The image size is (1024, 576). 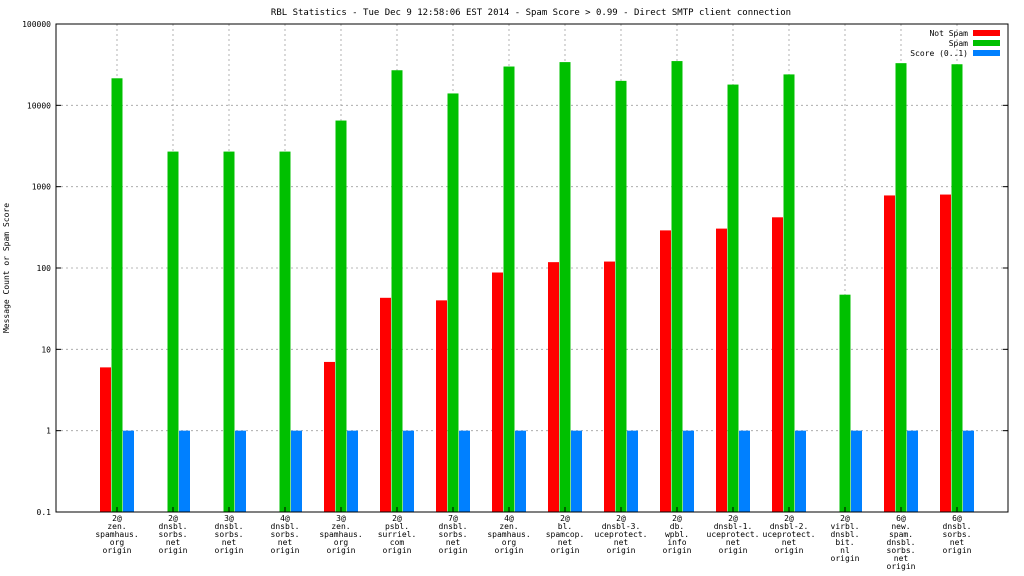 What do you see at coordinates (957, 534) in the screenshot?
I see `x-category-label: 6@ dnsbl. sorbs. net origin` at bounding box center [957, 534].